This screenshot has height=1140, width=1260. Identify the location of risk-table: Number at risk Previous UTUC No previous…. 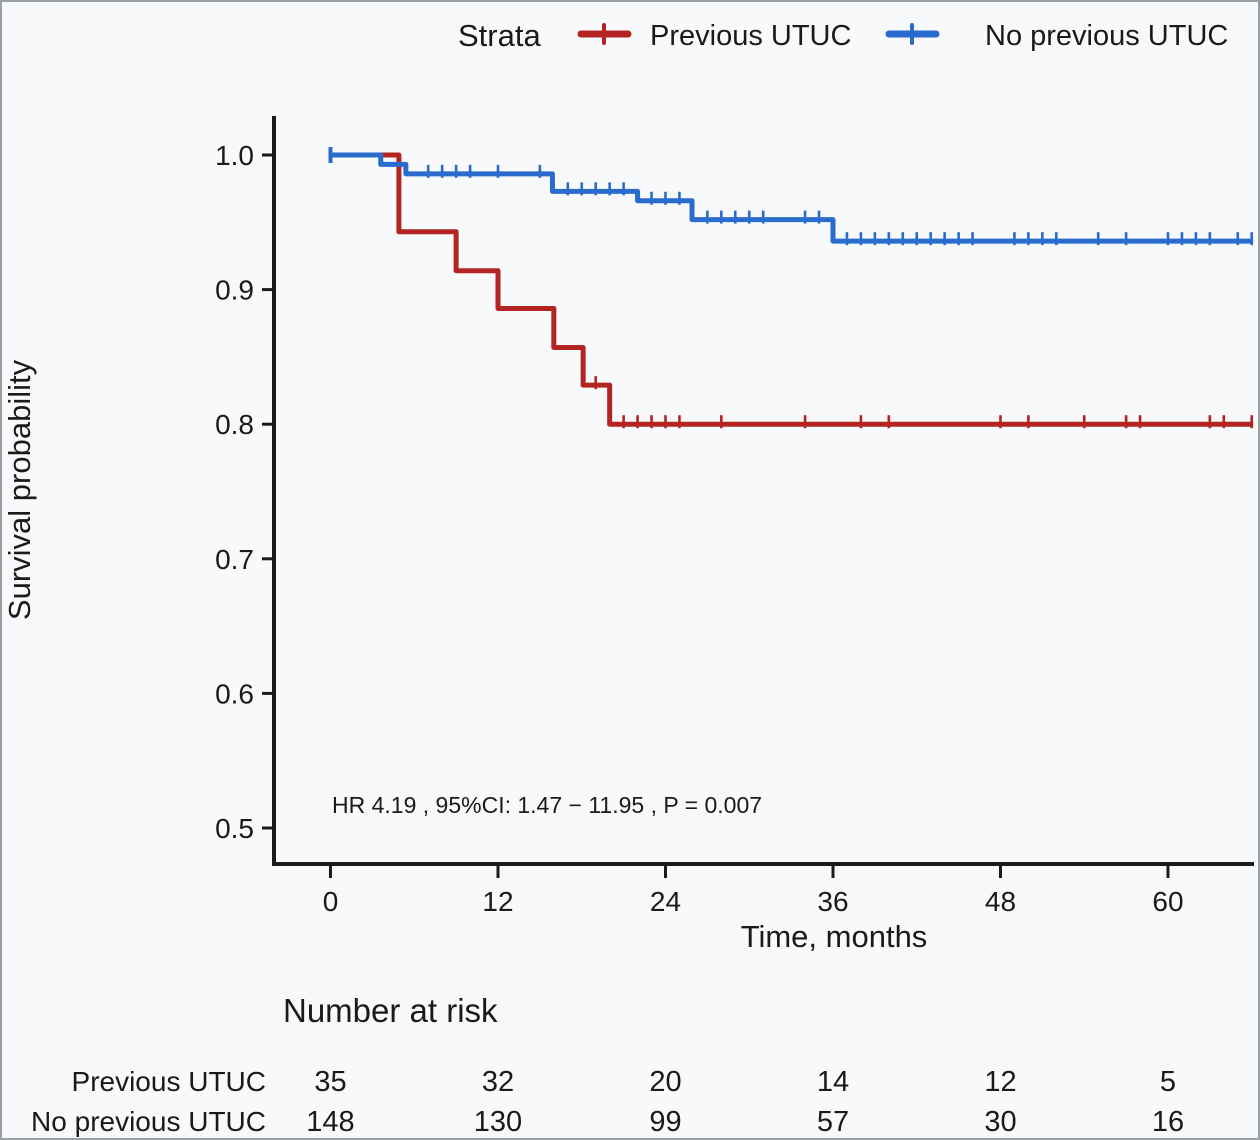
(607, 1065).